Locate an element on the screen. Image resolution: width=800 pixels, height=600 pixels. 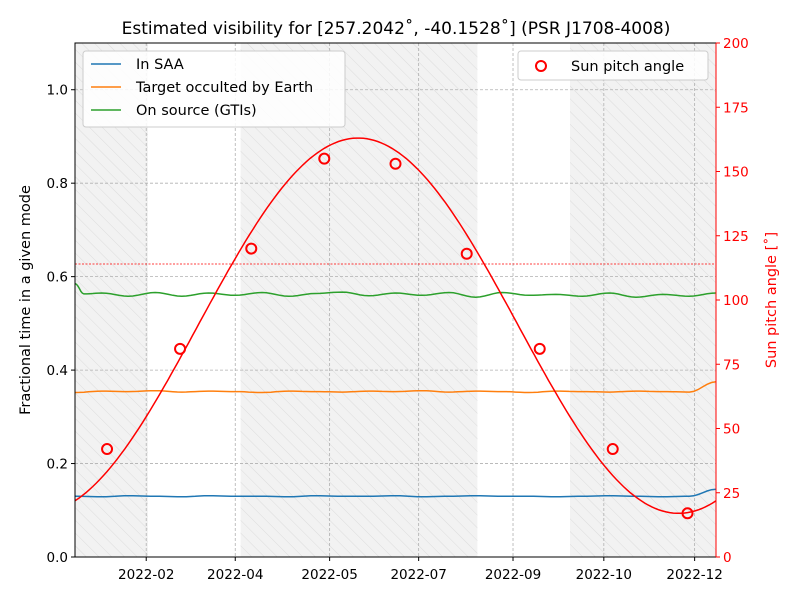
series-line-target-occulted-by-earth is located at coordinates (395, 387).